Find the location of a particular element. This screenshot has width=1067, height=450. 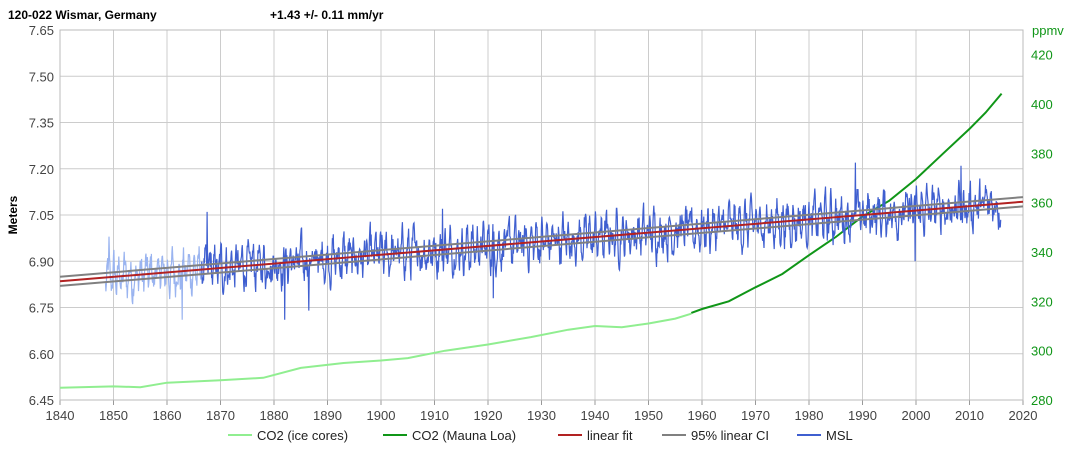

x-tick-label: 1960 is located at coordinates (702, 415).